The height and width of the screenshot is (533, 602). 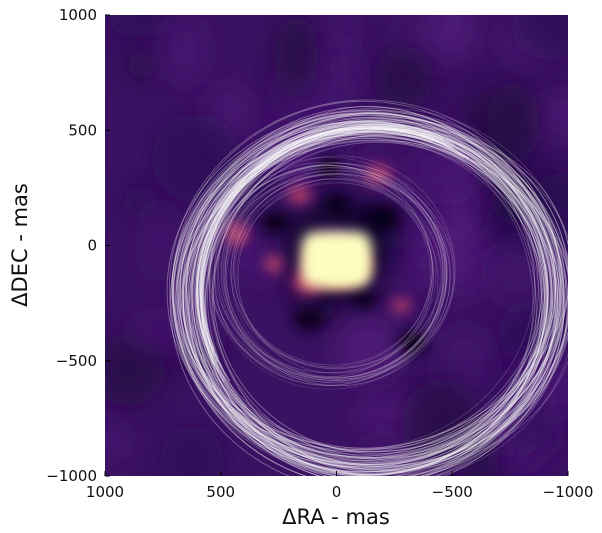 I want to click on y-tick-label: 0, so click(x=92, y=246).